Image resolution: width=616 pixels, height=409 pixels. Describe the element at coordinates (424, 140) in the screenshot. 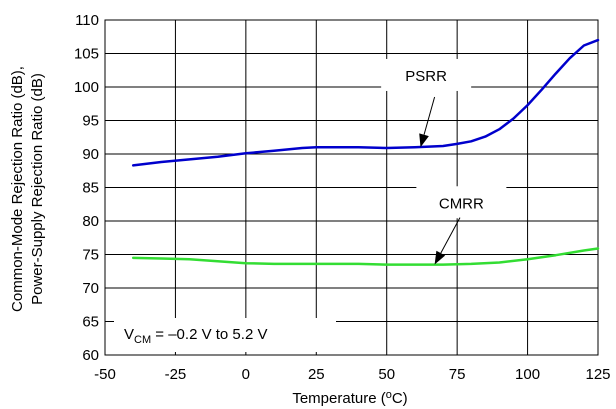

I see `psrr-arrow-head` at that location.